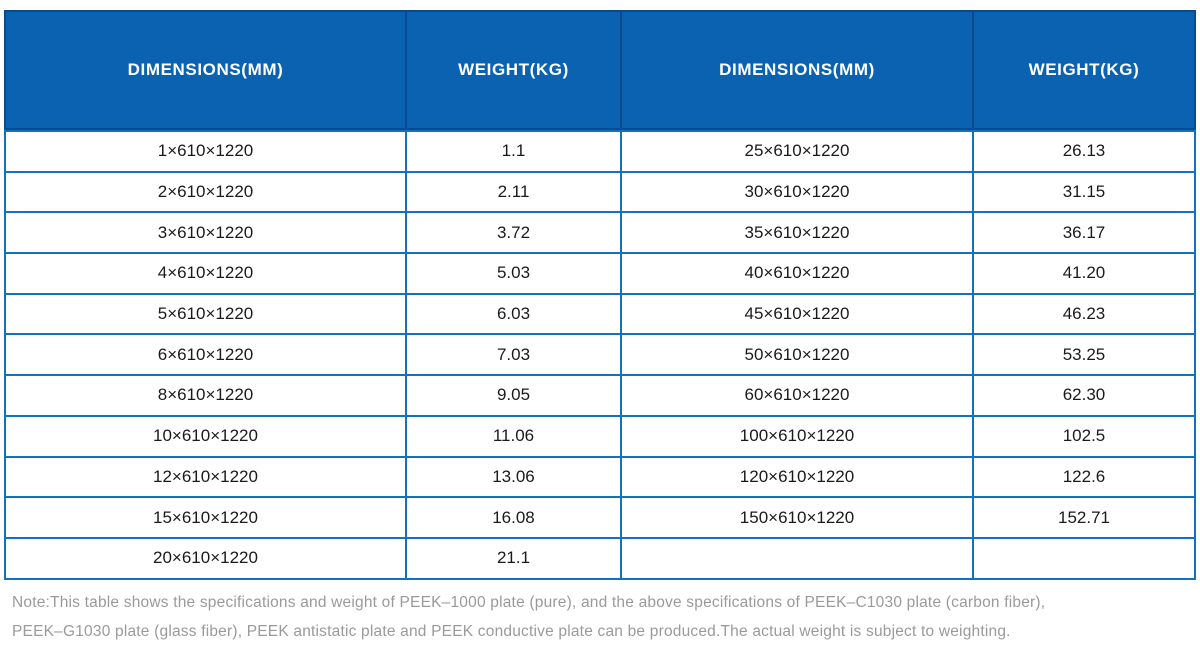 The image size is (1200, 648). Describe the element at coordinates (512, 273) in the screenshot. I see `weight-cell: 5.03` at that location.